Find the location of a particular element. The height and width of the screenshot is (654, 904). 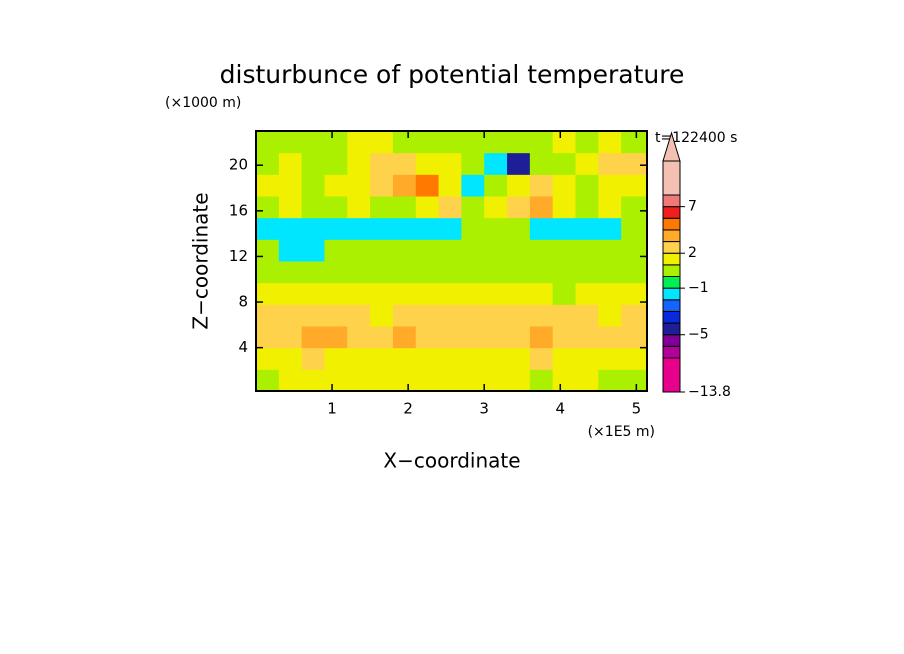

colorbar-tick-label: −1 is located at coordinates (698, 288).